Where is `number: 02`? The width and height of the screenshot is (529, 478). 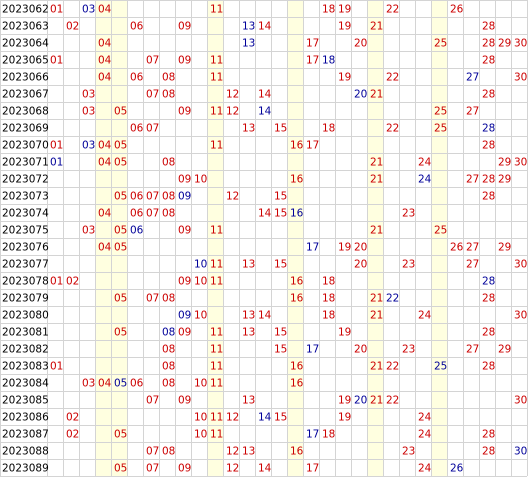
number: 02 is located at coordinates (72, 282).